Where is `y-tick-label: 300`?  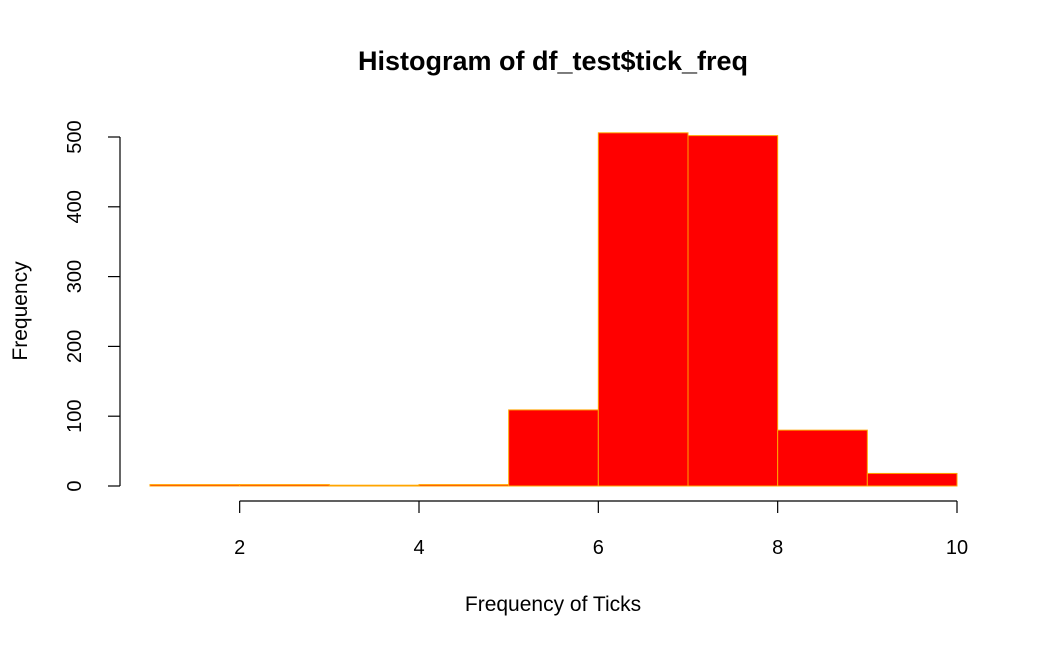
y-tick-label: 300 is located at coordinates (75, 276).